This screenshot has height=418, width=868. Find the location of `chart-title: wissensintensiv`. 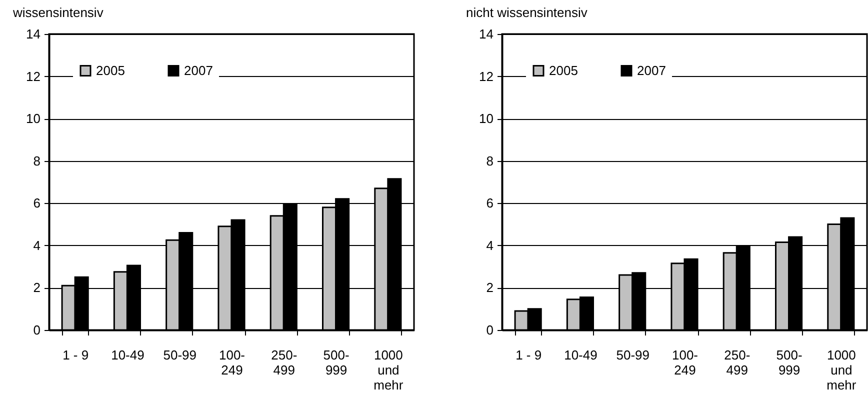

chart-title: wissensintensiv is located at coordinates (58, 12).